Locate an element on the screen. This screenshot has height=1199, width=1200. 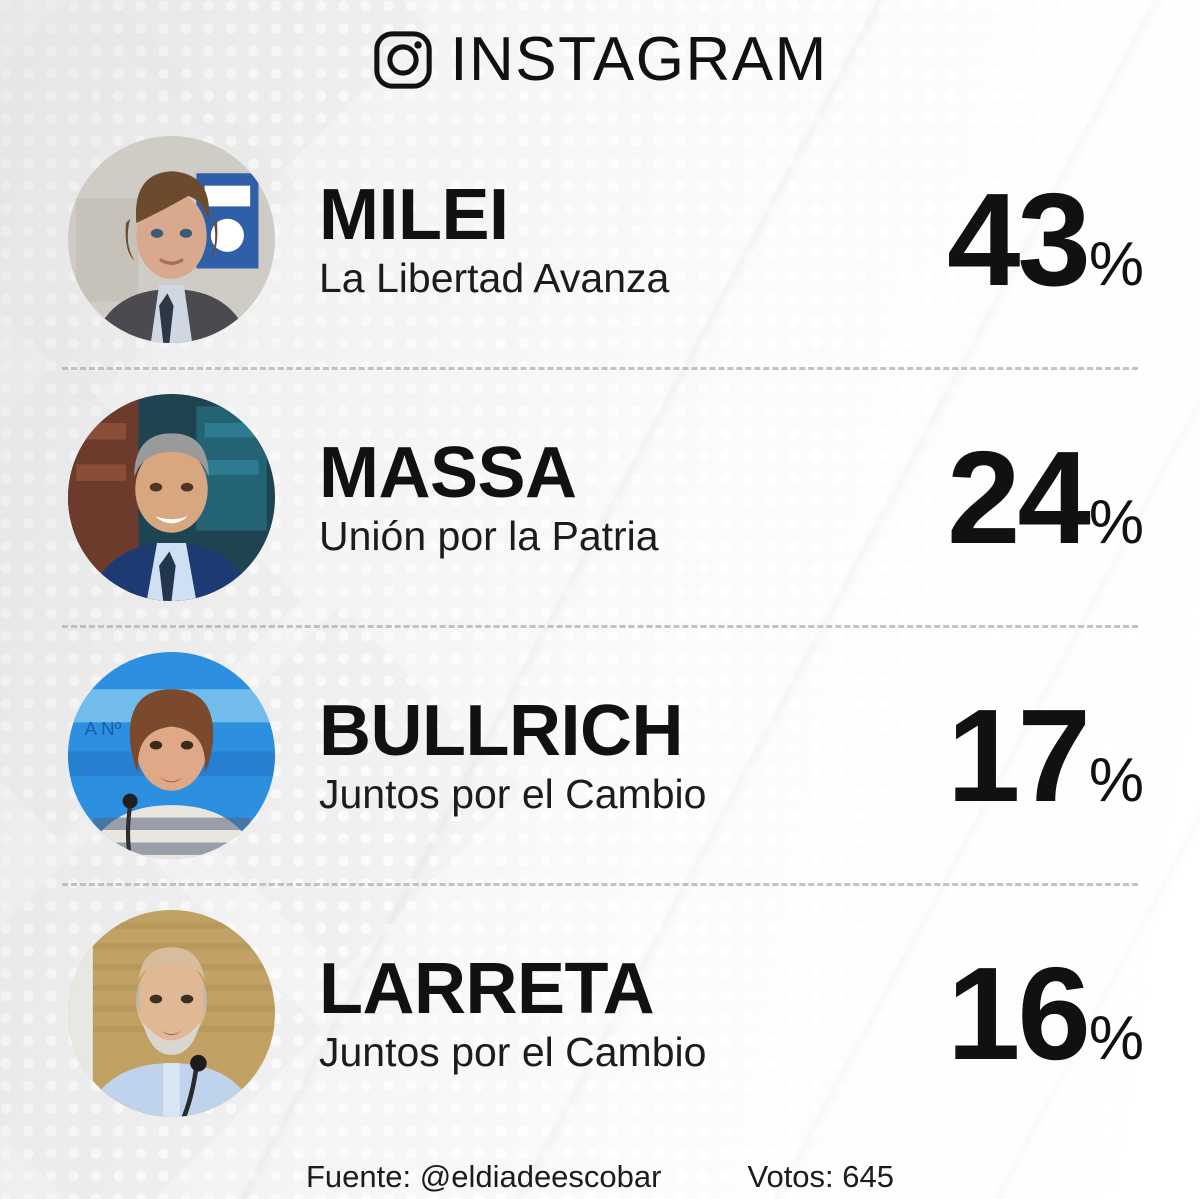
candidate-info-massa: MASSA Unión por la Patria is located at coordinates (611, 497).